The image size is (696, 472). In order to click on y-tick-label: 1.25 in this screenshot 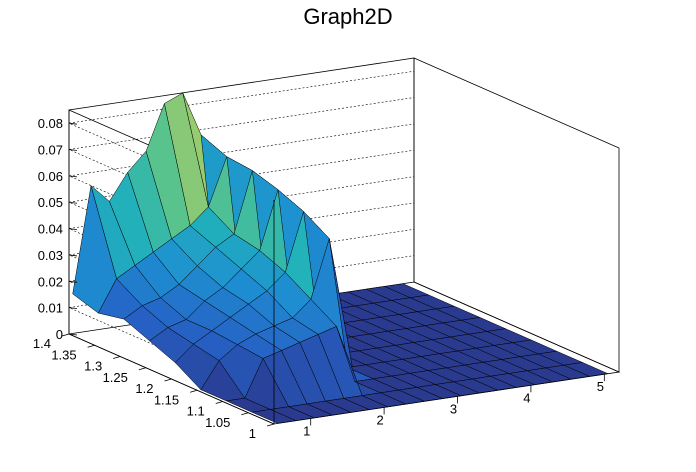, I will do `click(115, 377)`.